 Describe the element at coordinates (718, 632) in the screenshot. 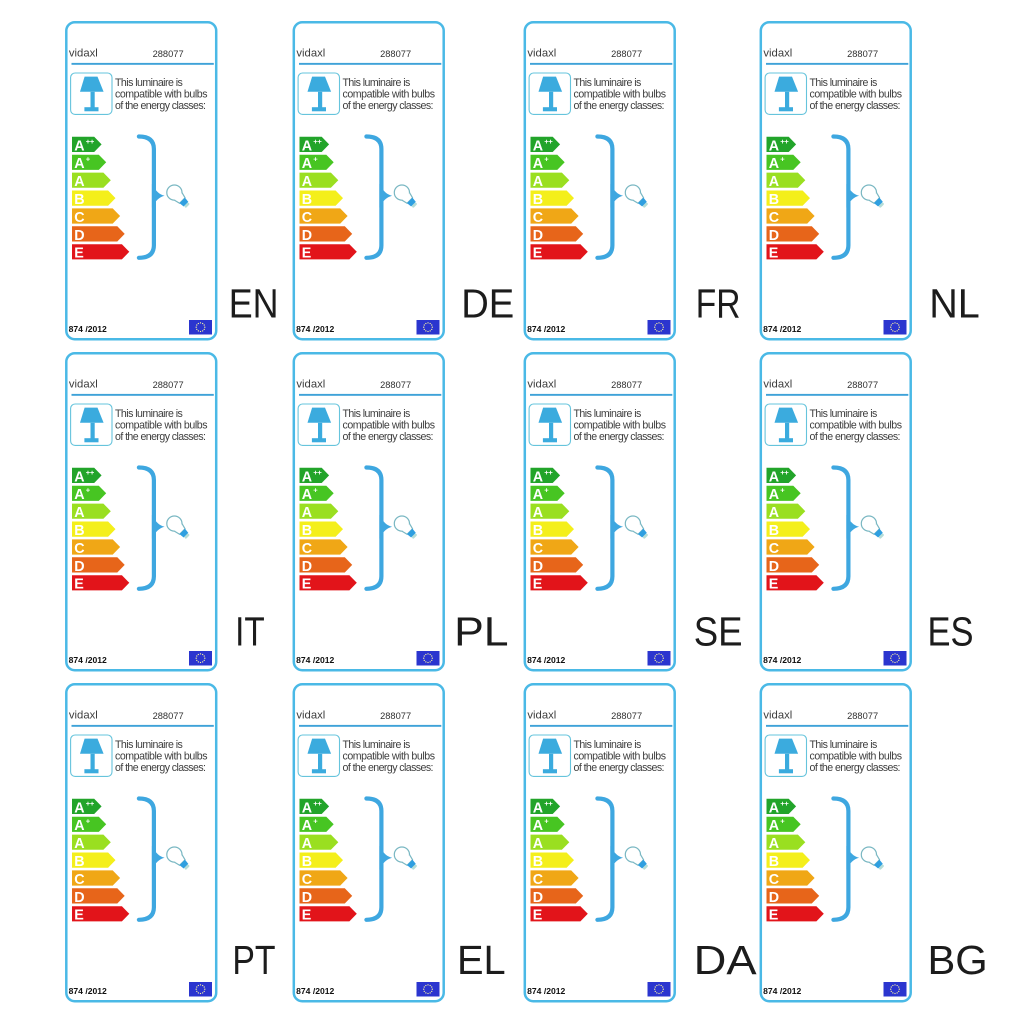

I see `svg-text: SE` at that location.